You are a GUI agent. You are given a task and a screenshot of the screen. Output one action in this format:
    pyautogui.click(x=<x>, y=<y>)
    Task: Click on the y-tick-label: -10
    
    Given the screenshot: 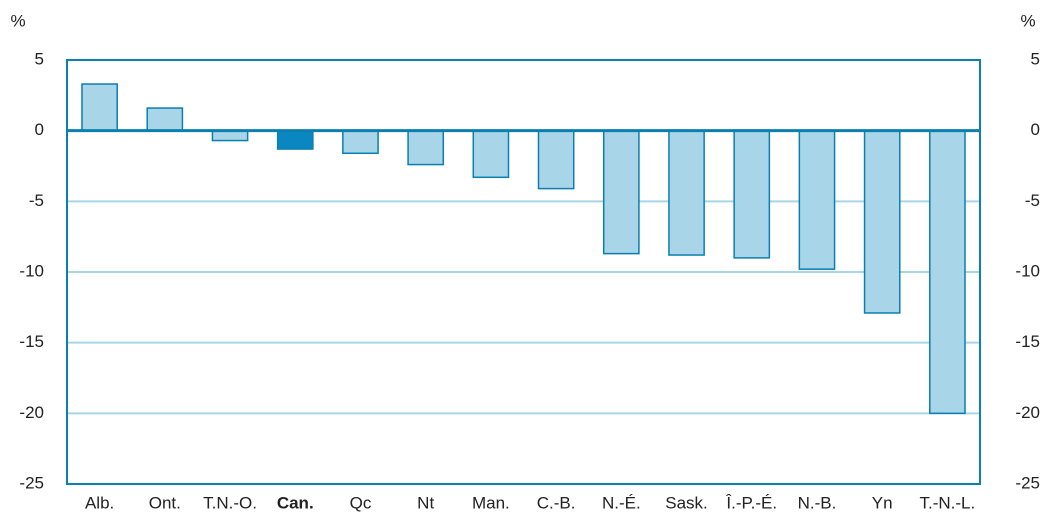 What is the action you would take?
    pyautogui.click(x=31, y=270)
    